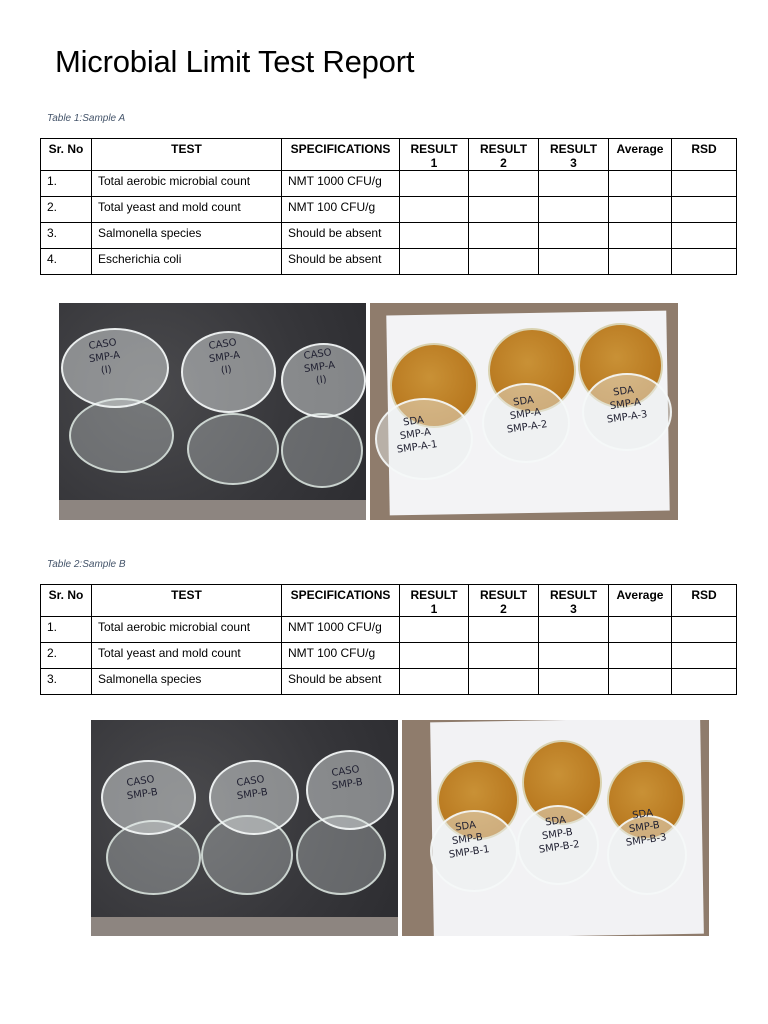 This screenshot has height=1024, width=768. I want to click on table-row: 4. Escherichia coli Should be absent, so click(388, 261).